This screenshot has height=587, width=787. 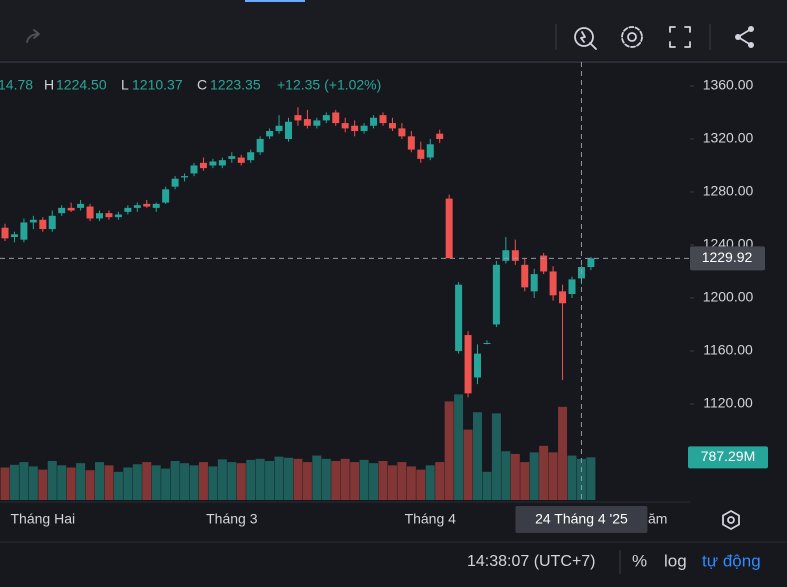 What do you see at coordinates (232, 519) in the screenshot?
I see `x-tick-label: Tháng 3` at bounding box center [232, 519].